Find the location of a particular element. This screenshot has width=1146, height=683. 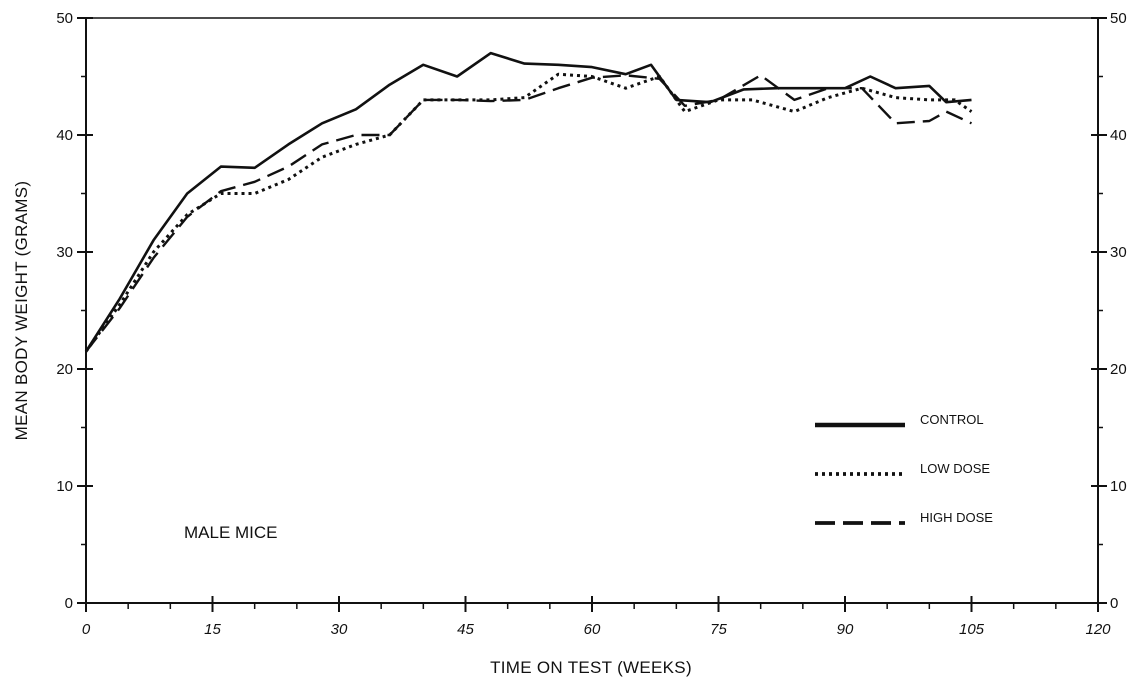

x-tick-label: 30 is located at coordinates (339, 629).